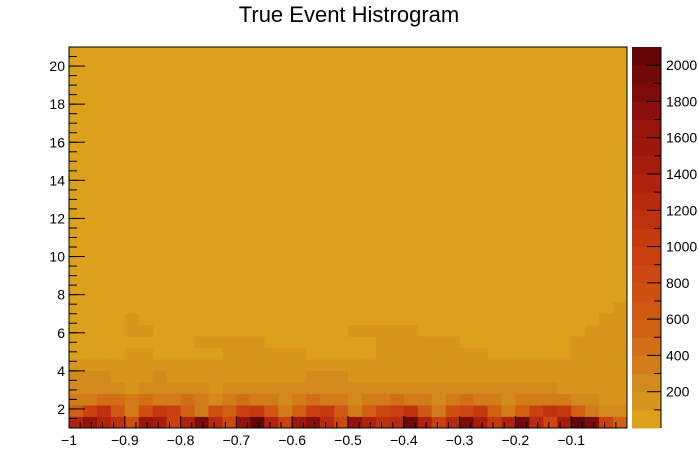 This screenshot has height=476, width=698. I want to click on color-scale-tick-label: 1000, so click(681, 247).